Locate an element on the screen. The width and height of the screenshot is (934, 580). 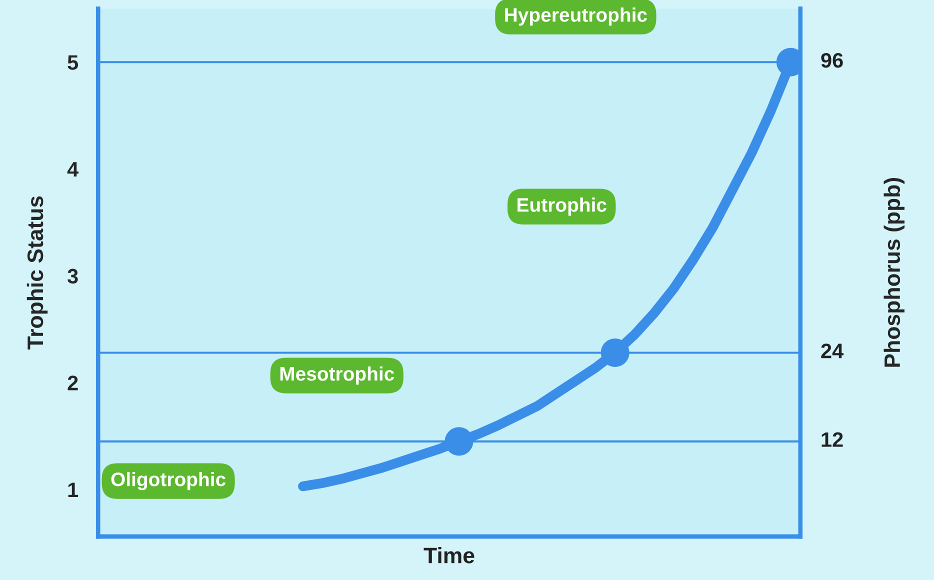
annotation: Hypereutrophic is located at coordinates (576, 17).